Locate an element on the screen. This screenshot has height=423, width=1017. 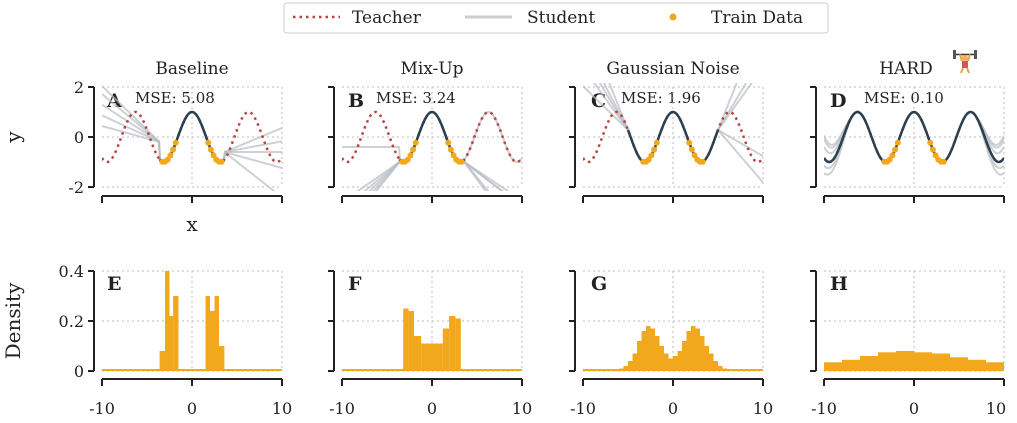
legend-train-data-swatch is located at coordinates (673, 17).